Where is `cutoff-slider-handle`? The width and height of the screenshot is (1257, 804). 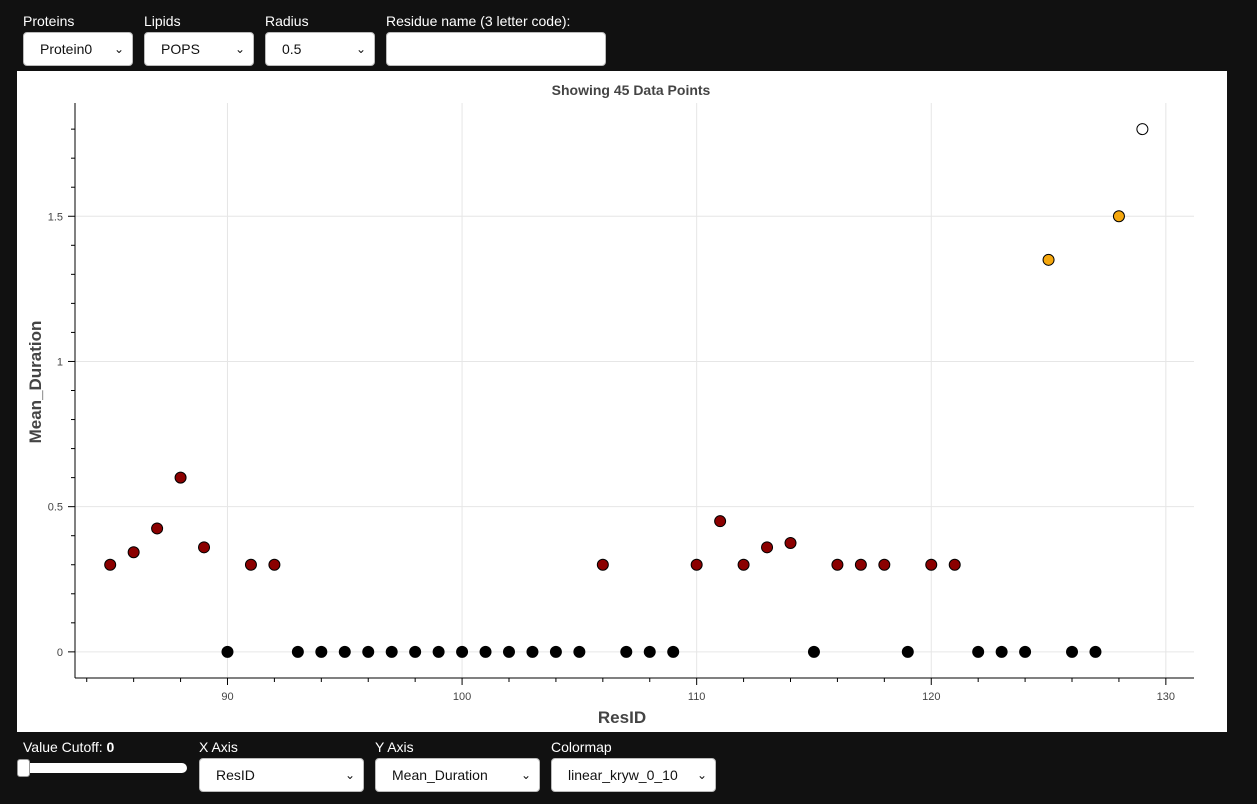 cutoff-slider-handle is located at coordinates (23, 768).